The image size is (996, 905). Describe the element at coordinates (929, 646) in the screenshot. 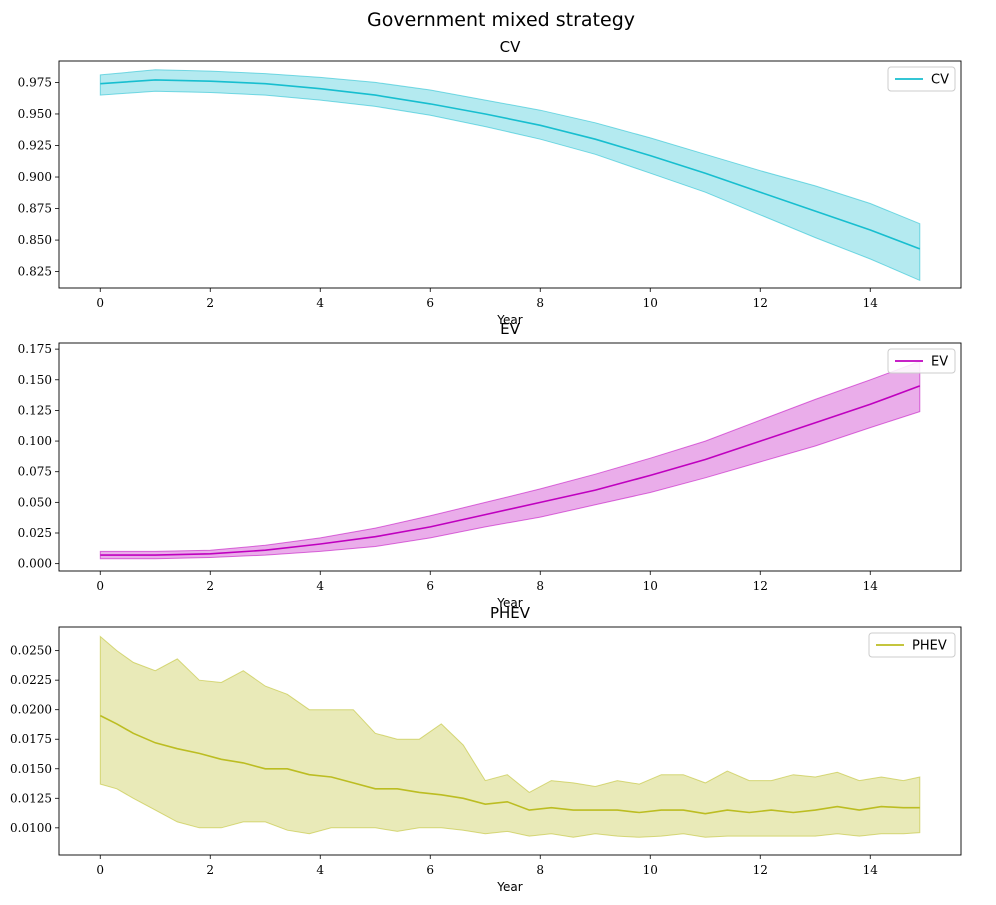

I see `legend-label: PHEV` at that location.